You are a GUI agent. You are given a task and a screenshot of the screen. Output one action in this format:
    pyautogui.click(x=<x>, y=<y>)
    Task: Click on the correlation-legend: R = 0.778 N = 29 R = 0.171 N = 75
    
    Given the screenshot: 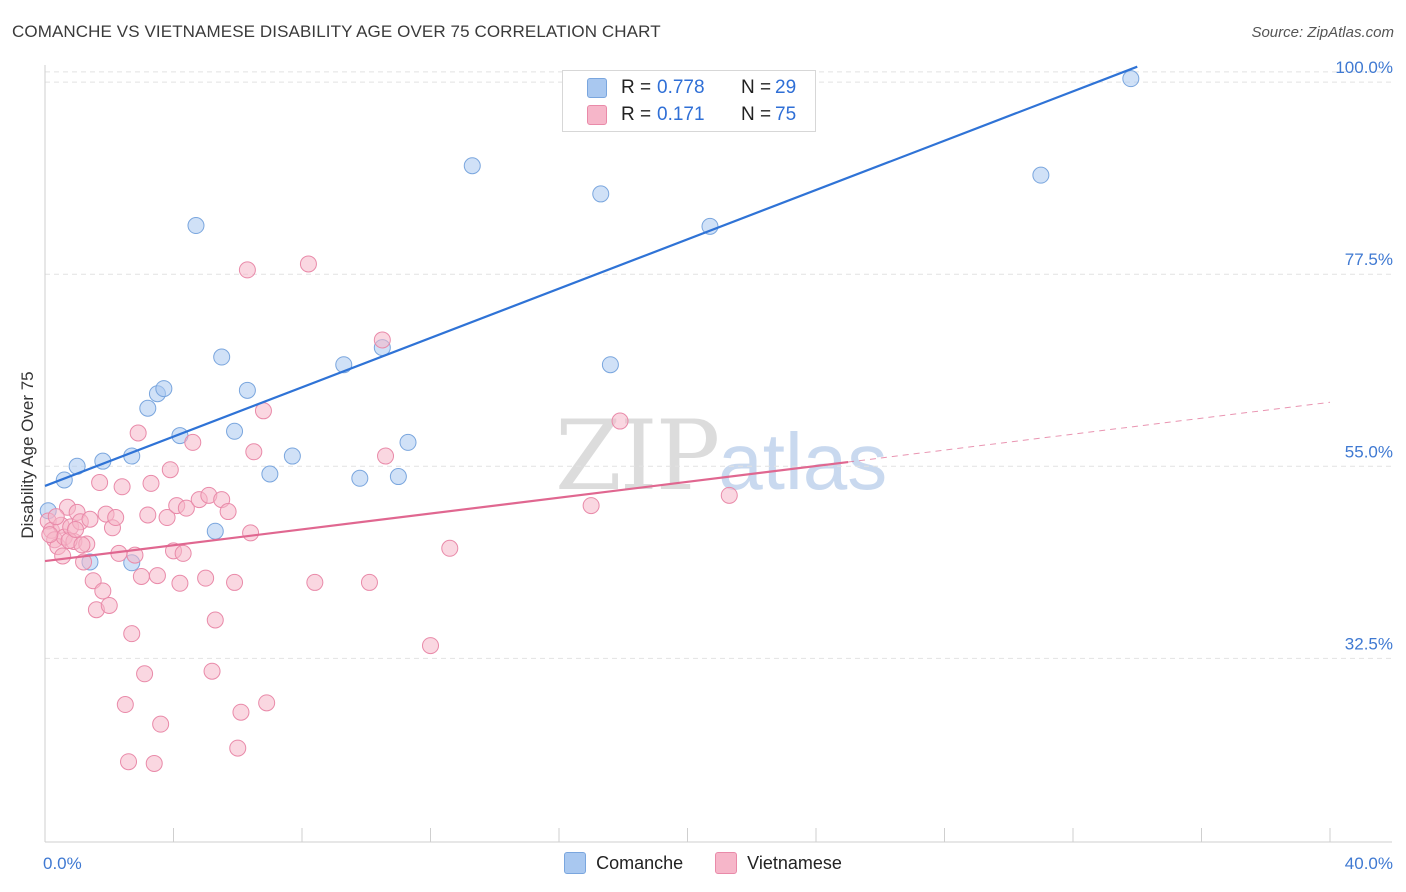 What is the action you would take?
    pyautogui.click(x=689, y=101)
    